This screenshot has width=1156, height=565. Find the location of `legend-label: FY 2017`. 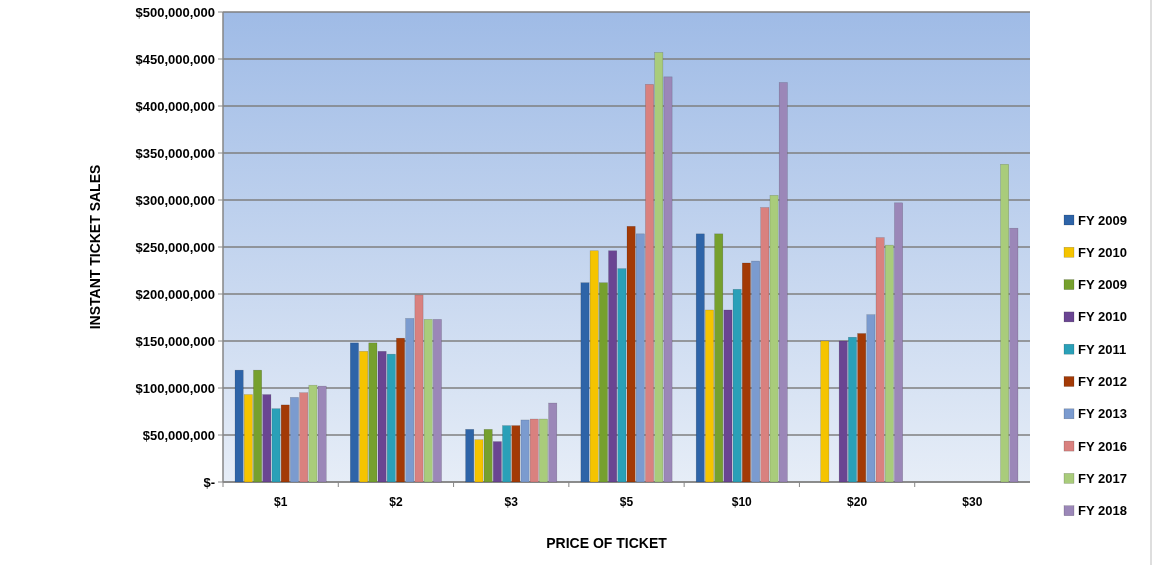

legend-label: FY 2017 is located at coordinates (1102, 478).